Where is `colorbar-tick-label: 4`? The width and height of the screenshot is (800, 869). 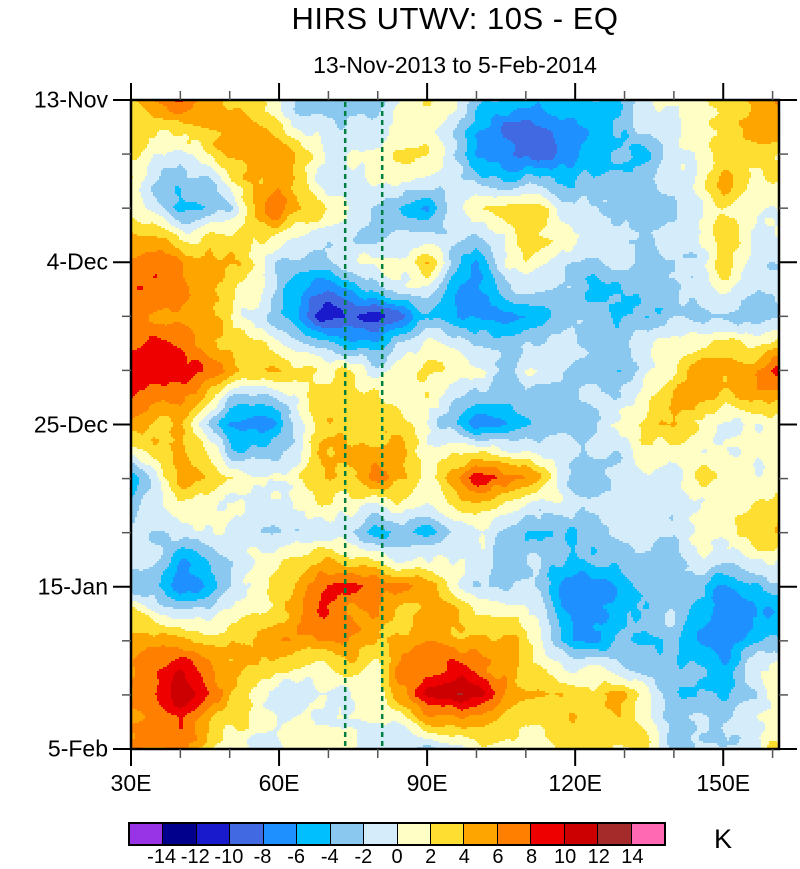
colorbar-tick-label: 4 is located at coordinates (464, 857).